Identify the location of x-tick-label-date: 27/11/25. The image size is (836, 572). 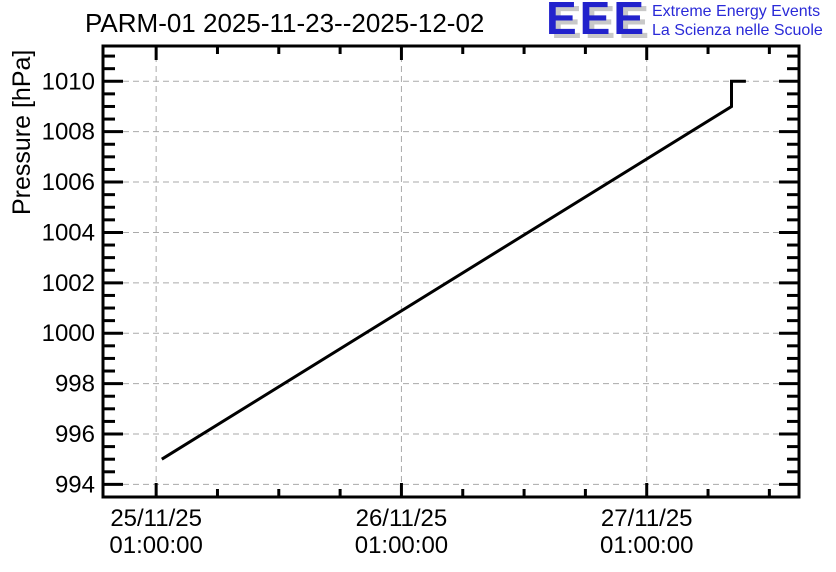
(647, 518).